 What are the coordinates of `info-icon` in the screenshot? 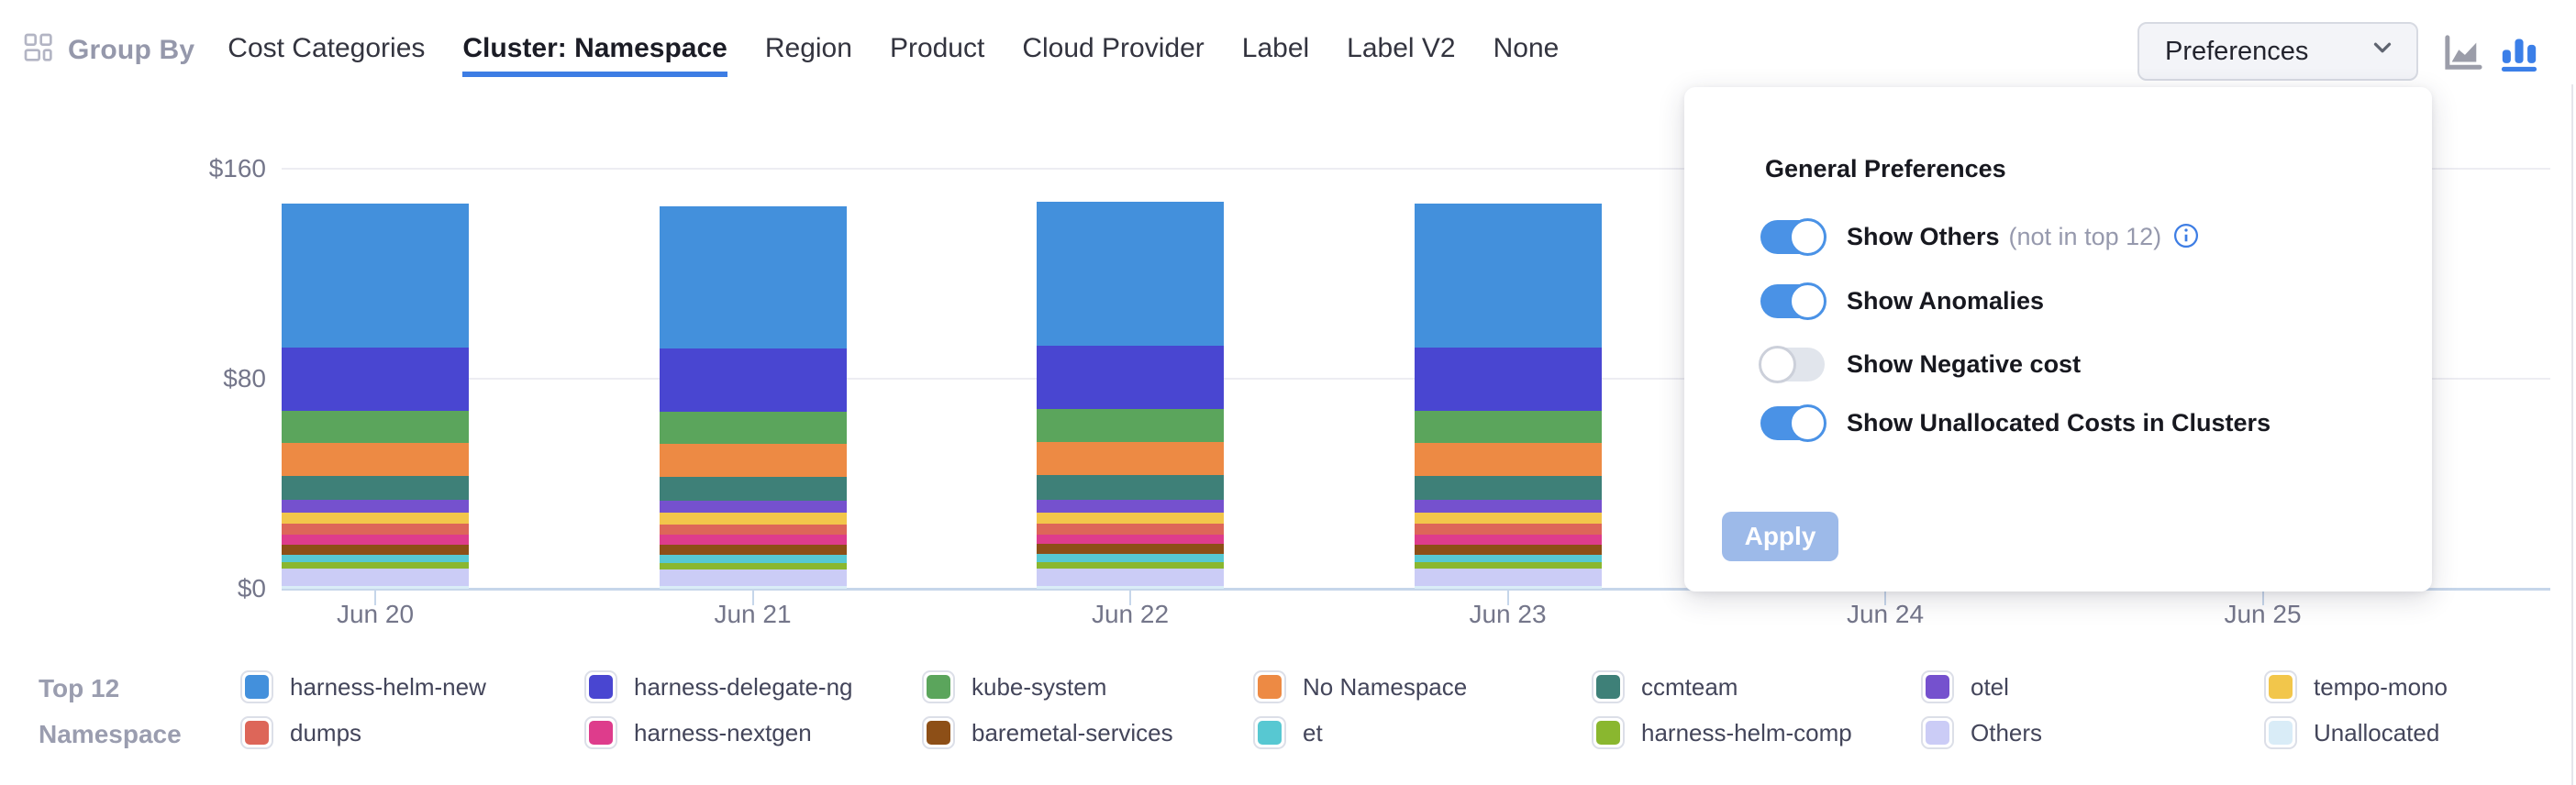 It's located at (2186, 235).